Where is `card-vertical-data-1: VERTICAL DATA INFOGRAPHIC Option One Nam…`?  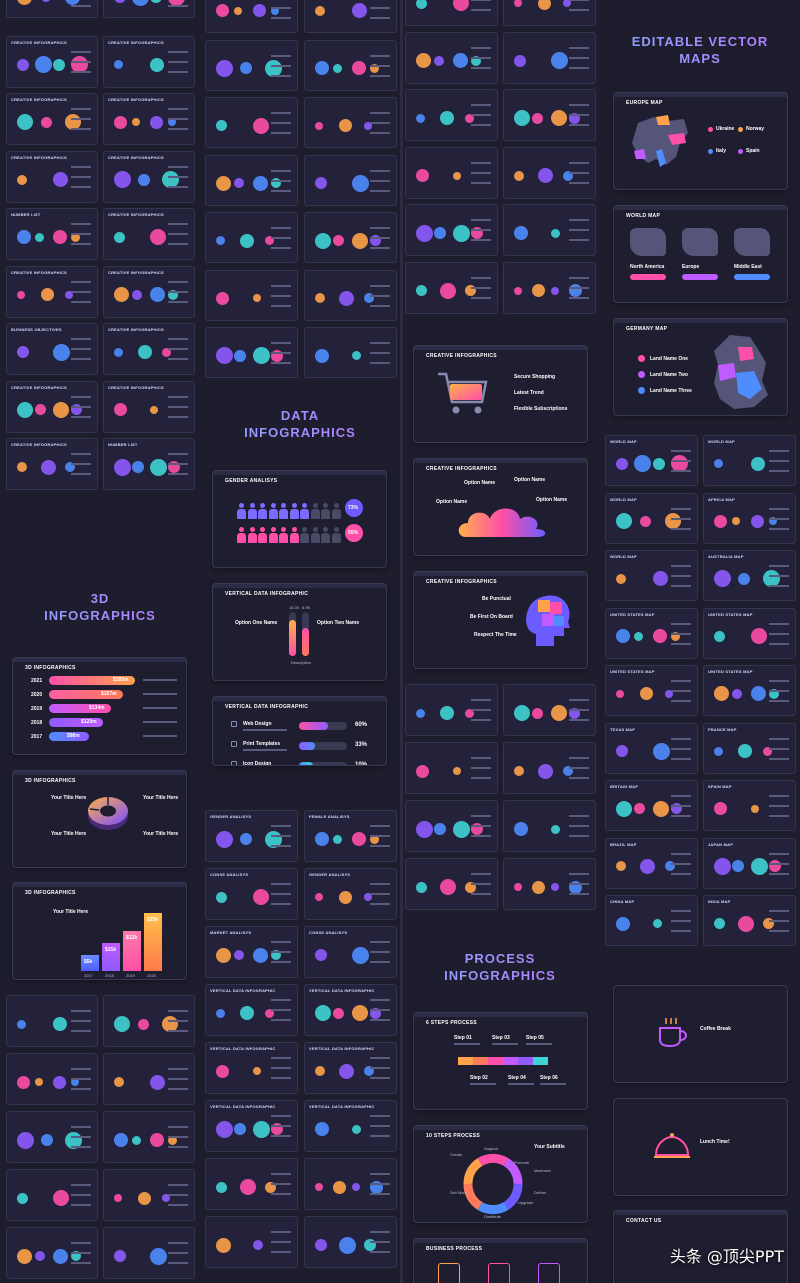
card-vertical-data-1: VERTICAL DATA INFOGRAPHIC Option One Nam… is located at coordinates (299, 632).